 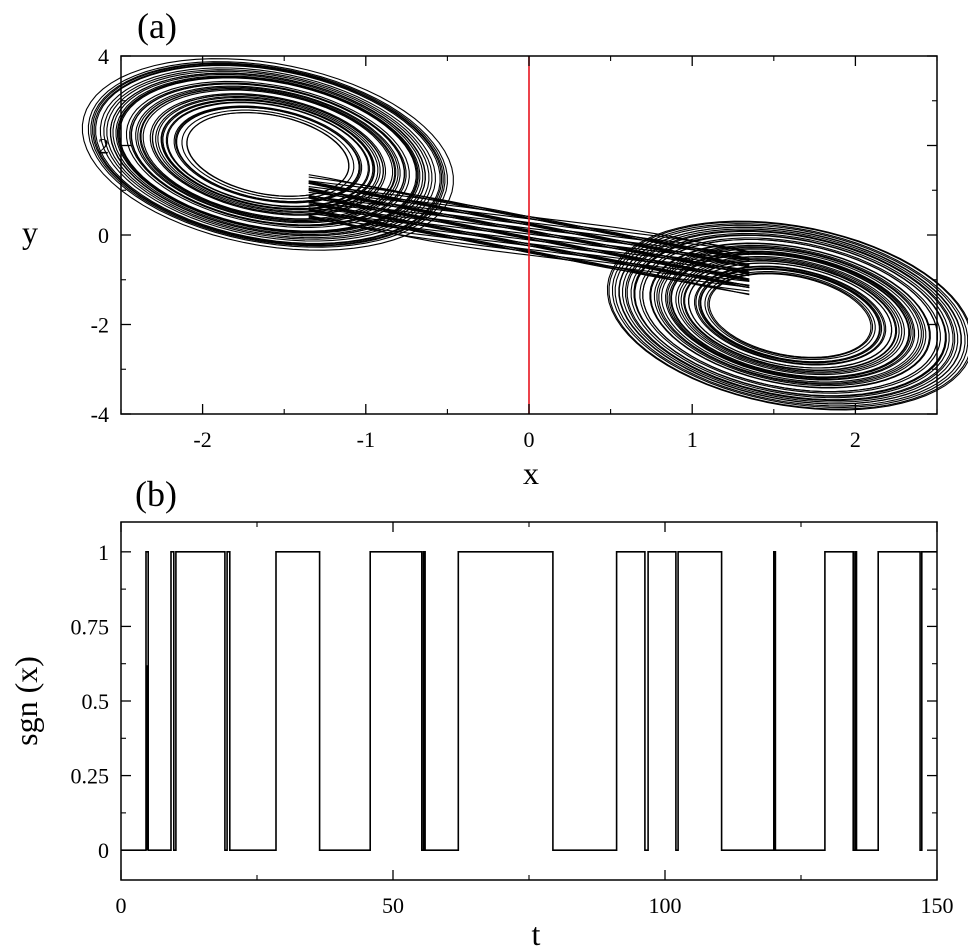 I want to click on x-axis-title-b: t, so click(x=536, y=932).